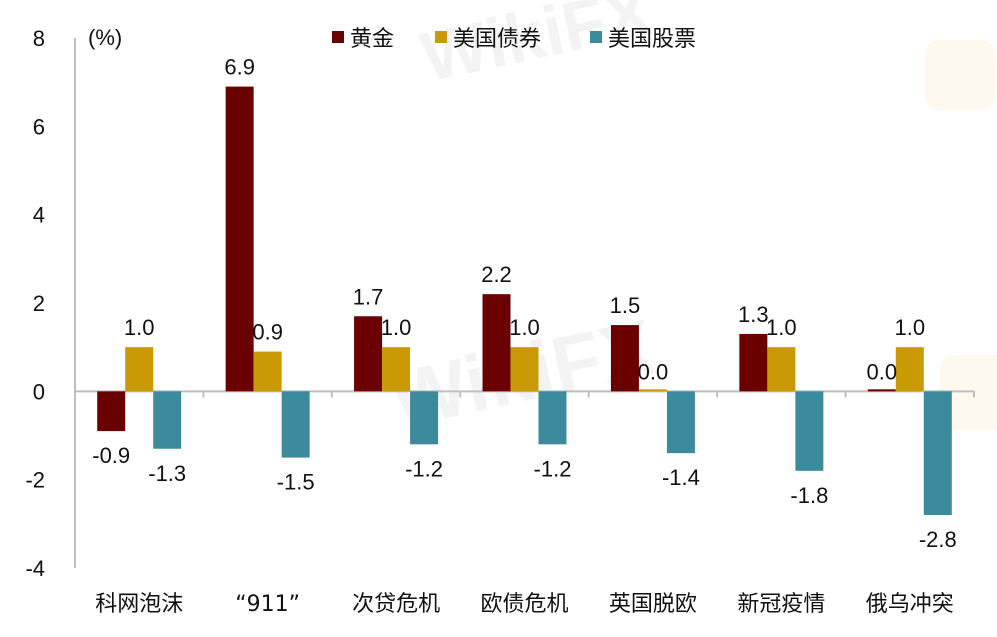  Describe the element at coordinates (525, 394) in the screenshot. I see `x-axis` at that location.